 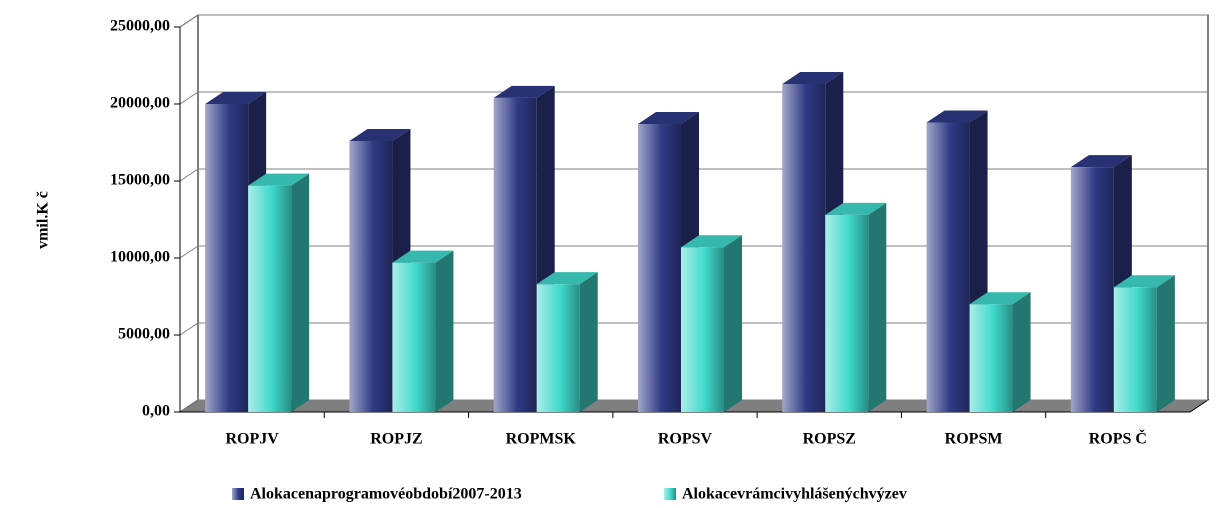 What do you see at coordinates (794, 494) in the screenshot?
I see `legend-label: Alokacevrámcivyhlášenýchvýzev` at bounding box center [794, 494].